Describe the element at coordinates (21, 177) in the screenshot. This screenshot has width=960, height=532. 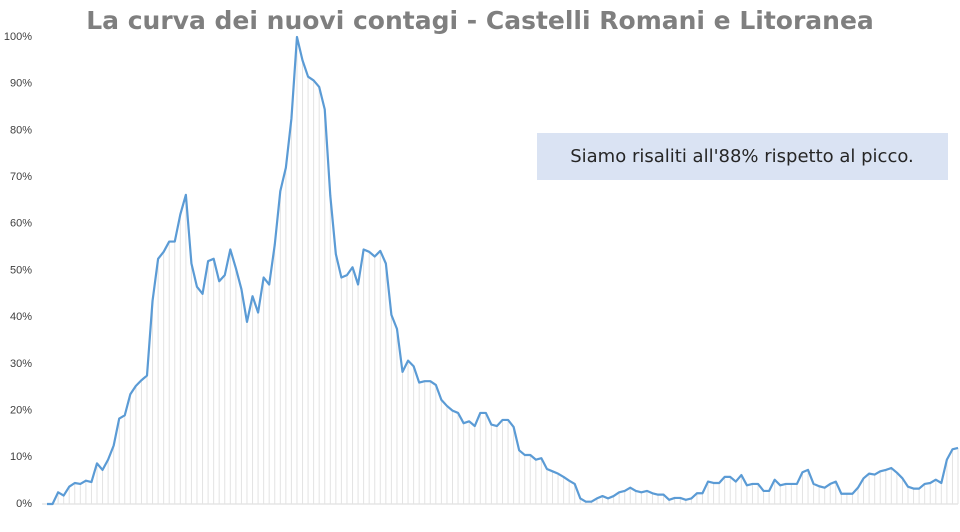
I see `y-tick-label: 70%` at that location.